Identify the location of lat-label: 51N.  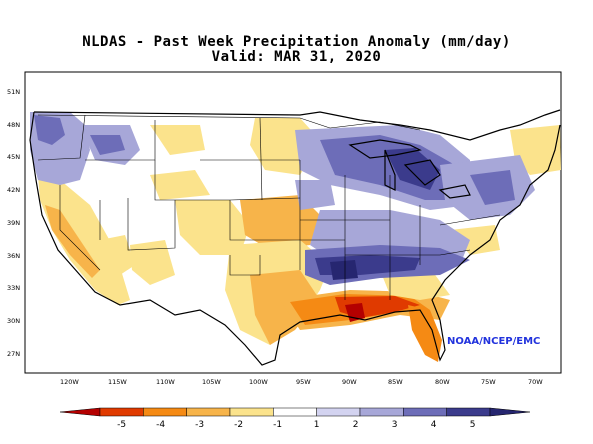
(13, 92).